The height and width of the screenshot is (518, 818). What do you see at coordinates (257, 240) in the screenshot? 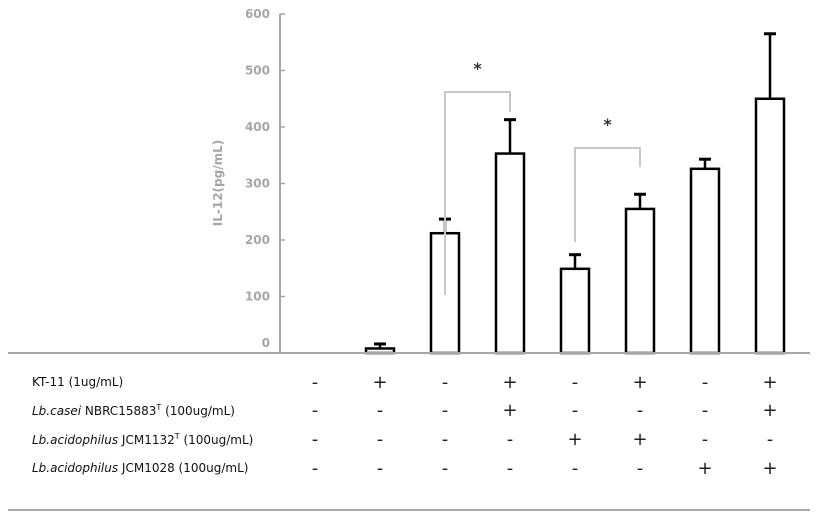
I see `y-tick-label: 200` at bounding box center [257, 240].